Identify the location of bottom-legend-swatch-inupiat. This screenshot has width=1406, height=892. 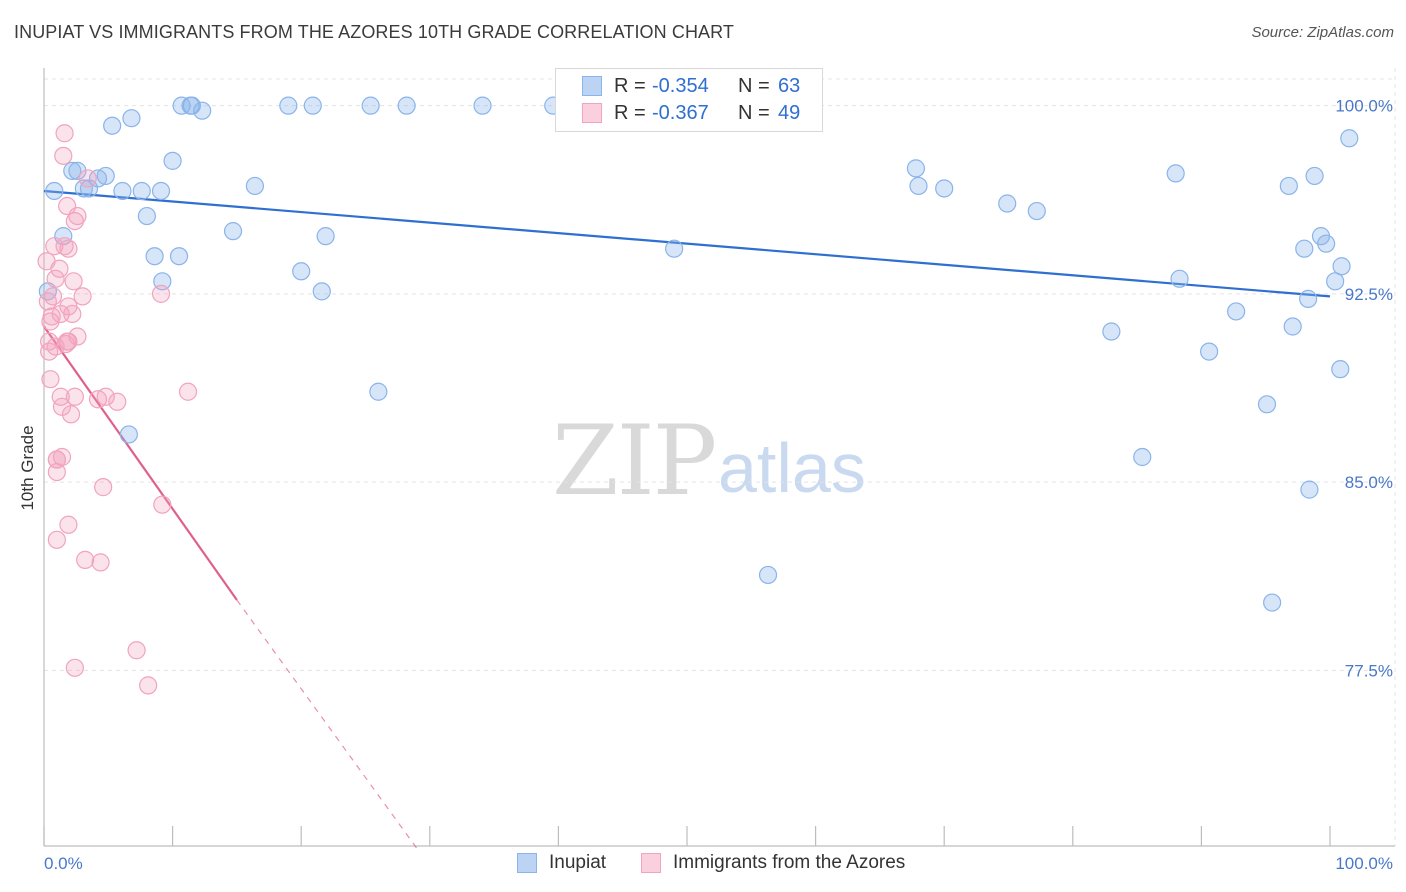
(527, 863).